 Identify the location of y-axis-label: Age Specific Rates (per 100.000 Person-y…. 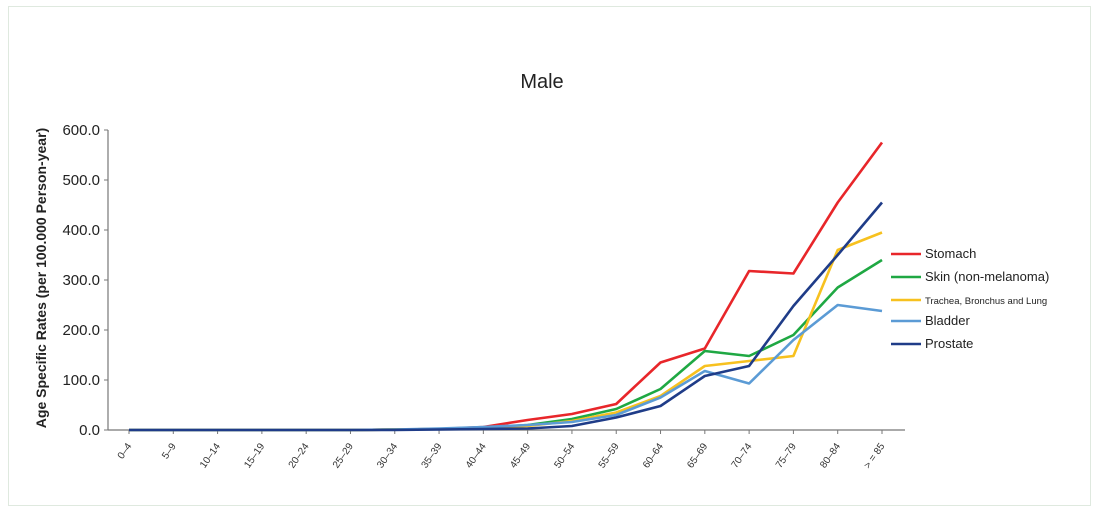
(41, 278).